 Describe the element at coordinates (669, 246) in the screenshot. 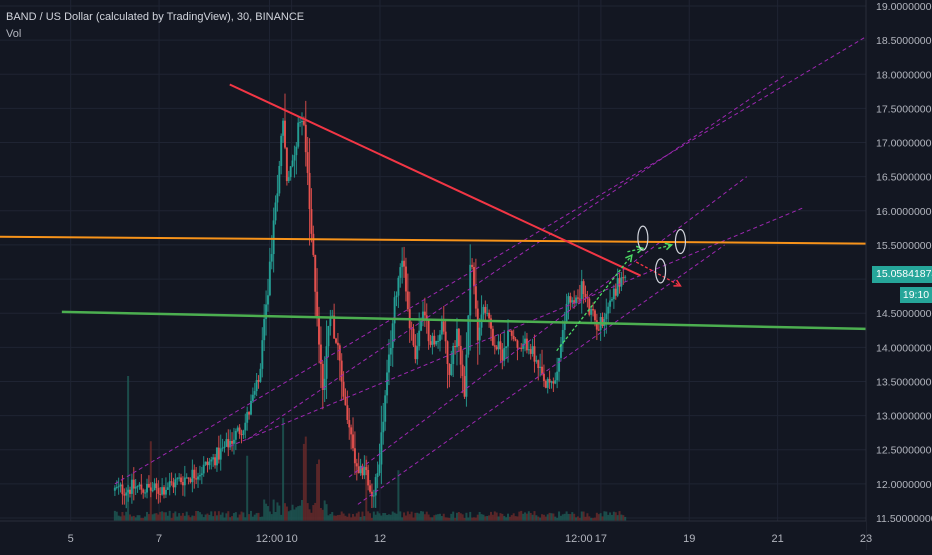

I see `green-arrow-head` at that location.